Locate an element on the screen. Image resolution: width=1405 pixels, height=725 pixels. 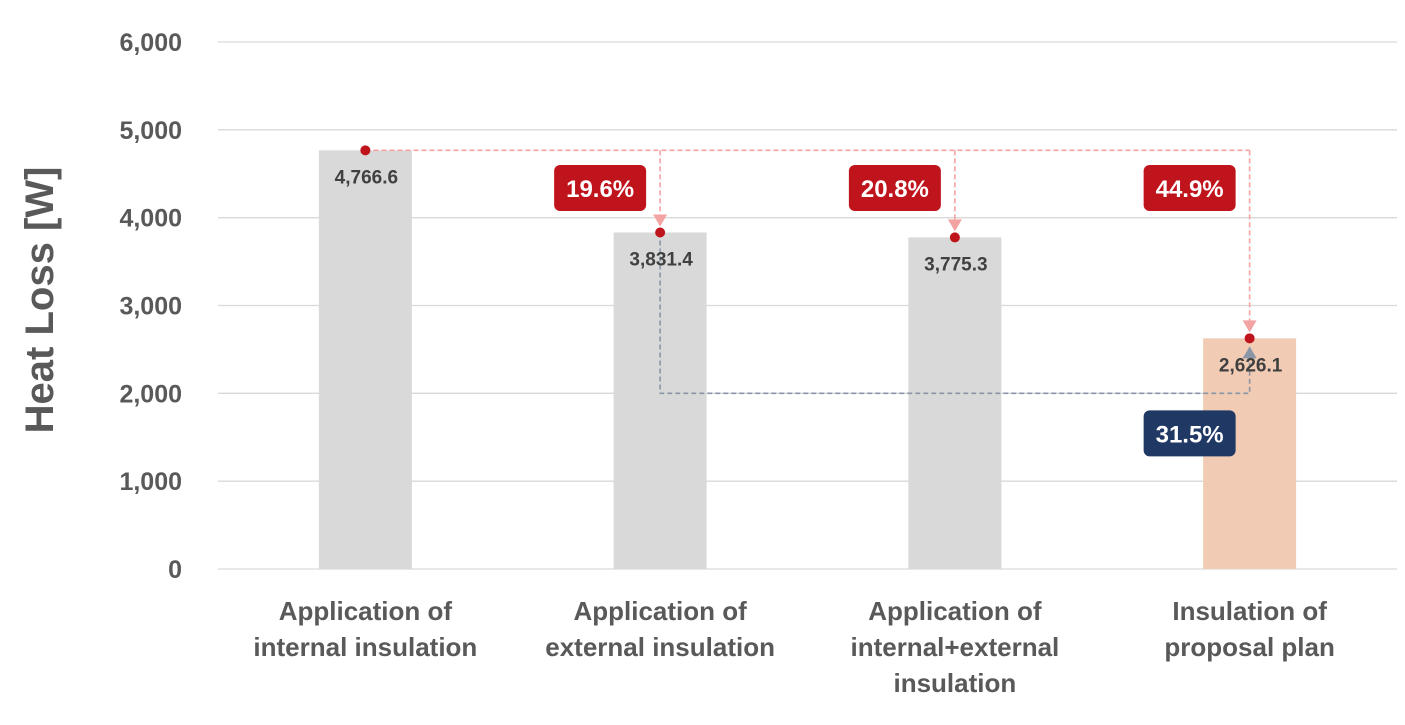
y-tick-label: 5,000 is located at coordinates (150, 131).